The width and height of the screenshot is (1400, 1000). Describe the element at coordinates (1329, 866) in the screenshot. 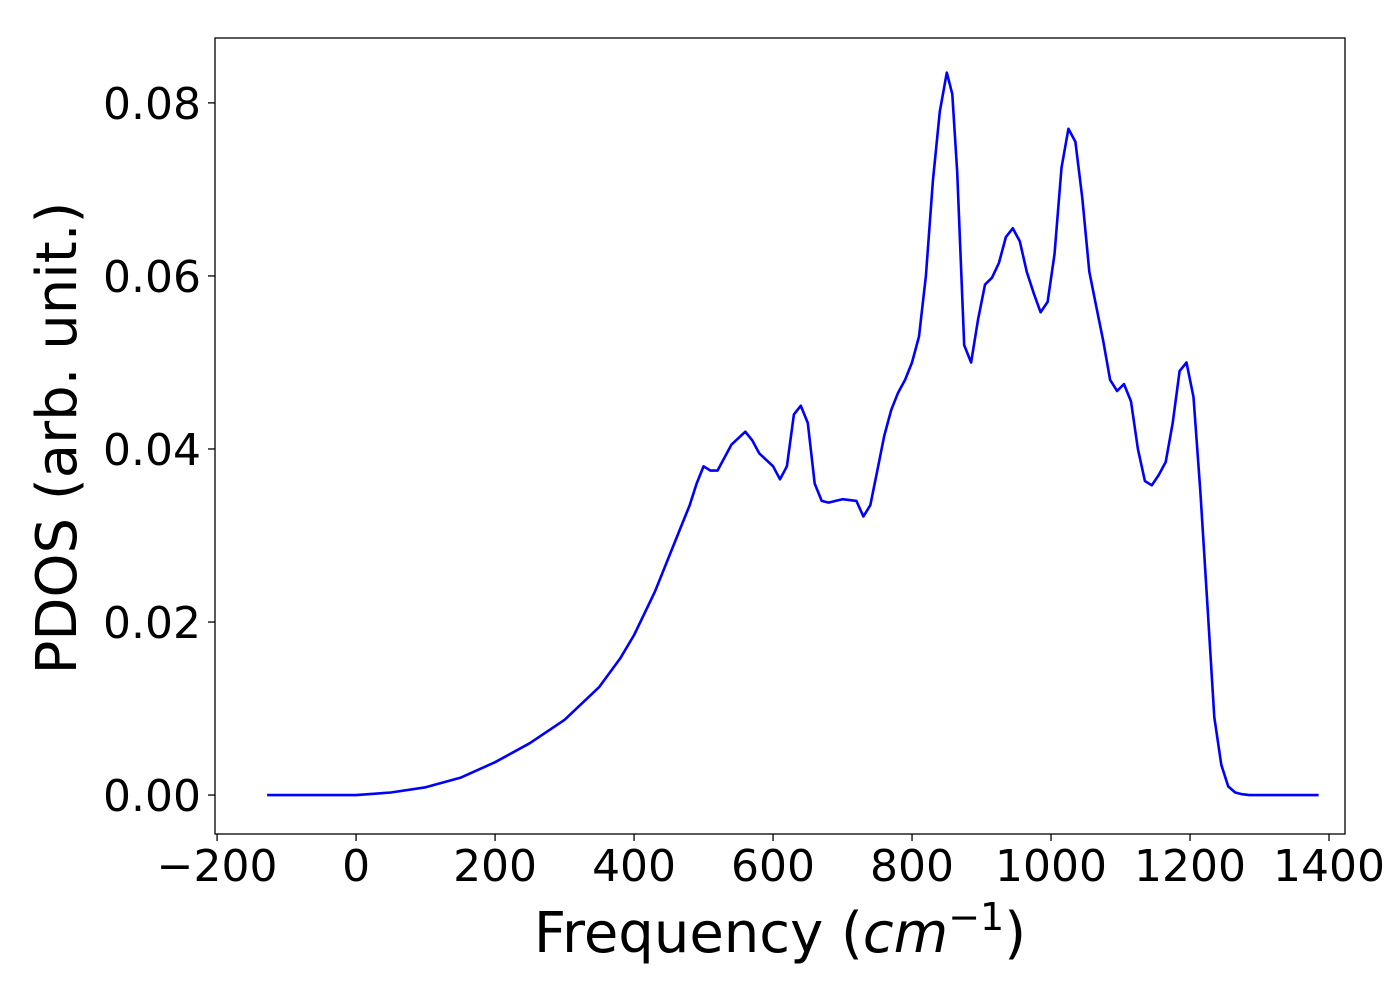

I see `x-tick-label: 1400` at that location.